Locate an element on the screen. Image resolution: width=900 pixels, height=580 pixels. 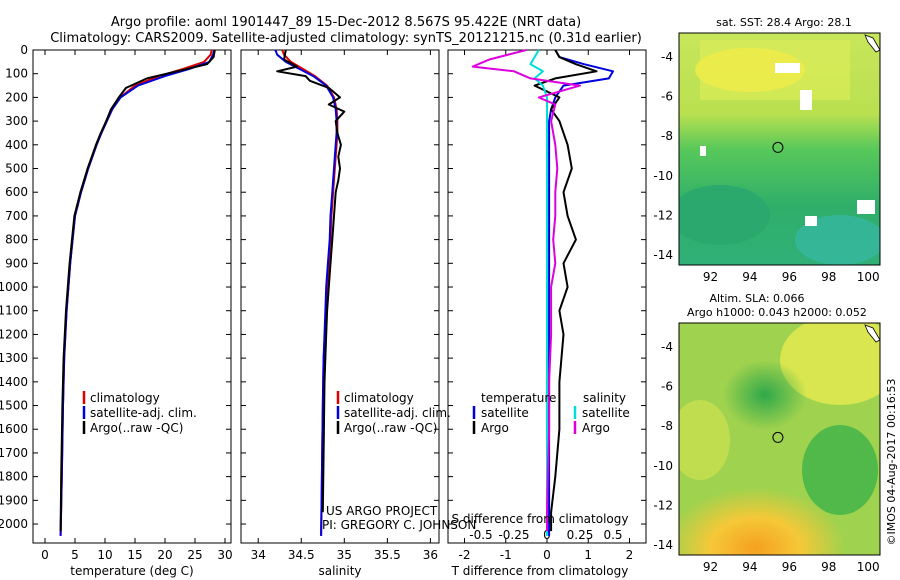
x-tick-label: 25 is located at coordinates (194, 555).